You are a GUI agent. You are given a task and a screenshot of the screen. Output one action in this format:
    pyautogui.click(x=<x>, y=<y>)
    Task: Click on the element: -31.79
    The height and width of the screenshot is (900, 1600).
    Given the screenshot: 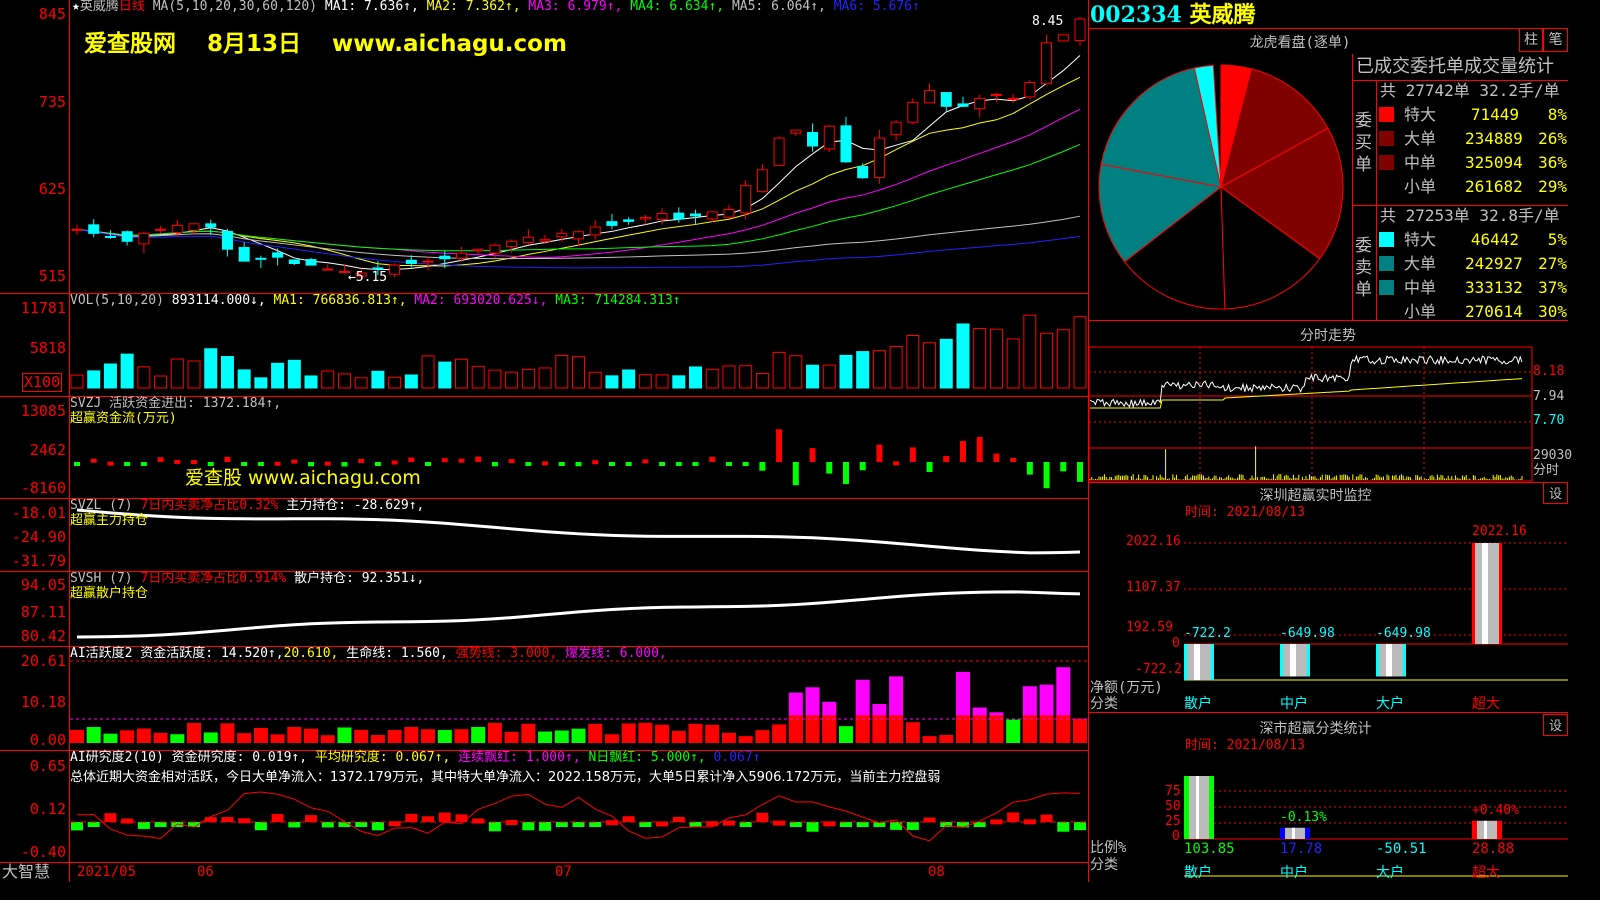 What is the action you would take?
    pyautogui.click(x=38, y=561)
    